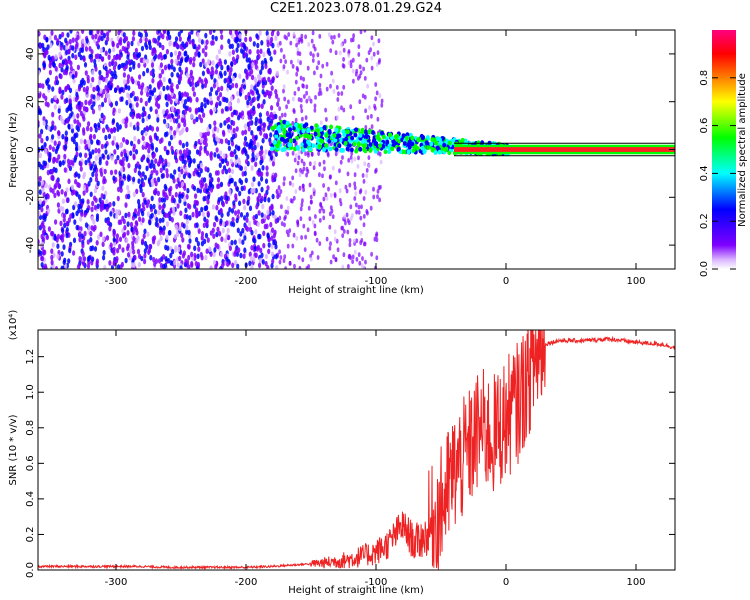  Describe the element at coordinates (506, 281) in the screenshot. I see `x-tick-label: 0` at that location.